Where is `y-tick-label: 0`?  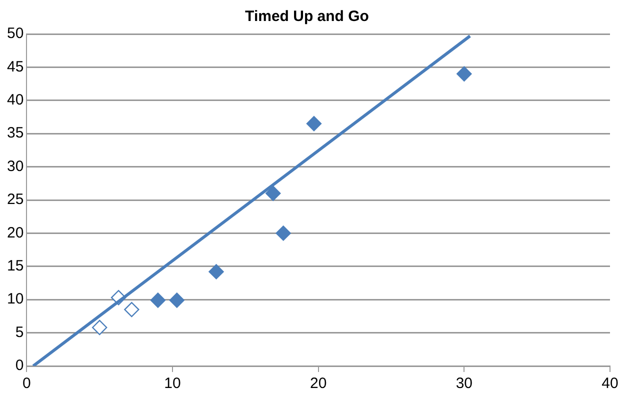 y-tick-label: 0 is located at coordinates (19, 365).